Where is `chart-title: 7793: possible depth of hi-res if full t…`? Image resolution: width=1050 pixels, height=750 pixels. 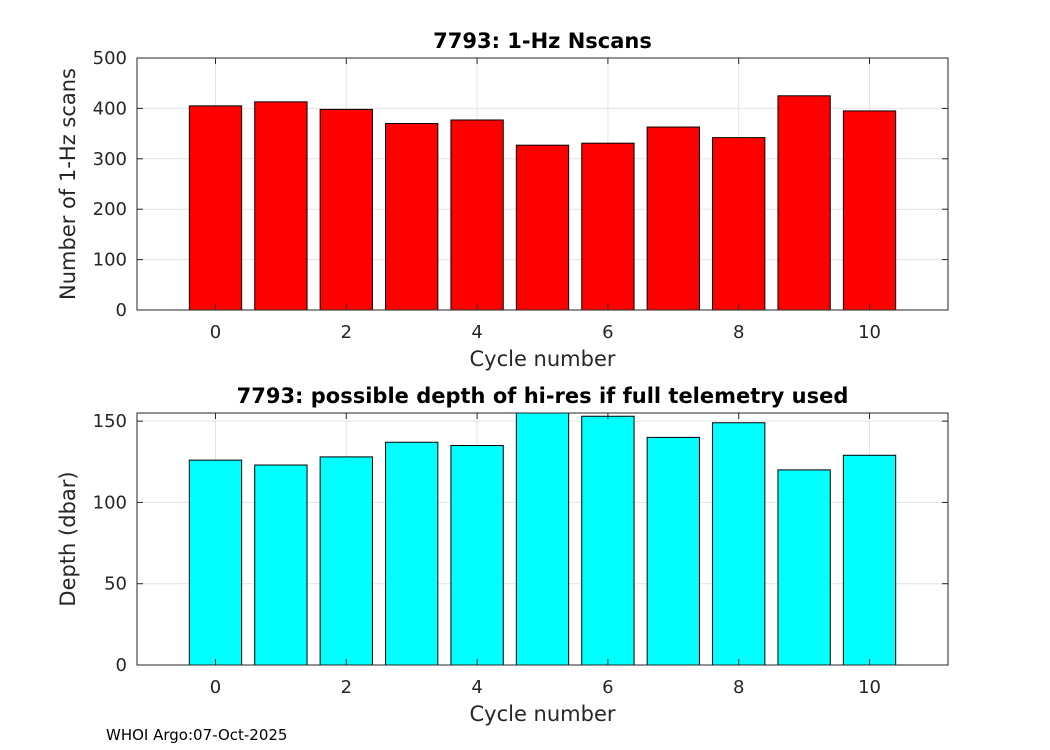 chart-title: 7793: possible depth of hi-res if full t… is located at coordinates (543, 396).